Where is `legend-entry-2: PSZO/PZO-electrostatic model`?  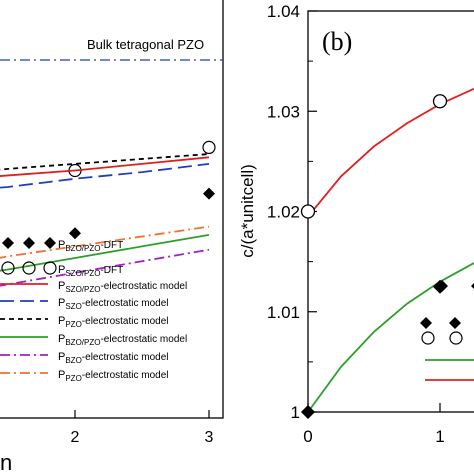 legend-entry-2: PSZO/PZO-electrostatic model is located at coordinates (93, 287).